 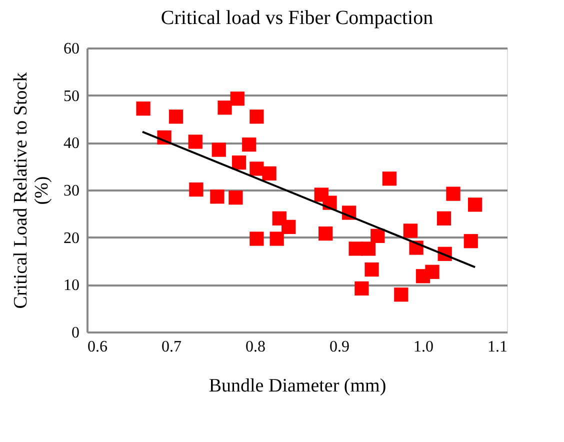 What do you see at coordinates (72, 49) in the screenshot?
I see `y-tick-label: 60` at bounding box center [72, 49].